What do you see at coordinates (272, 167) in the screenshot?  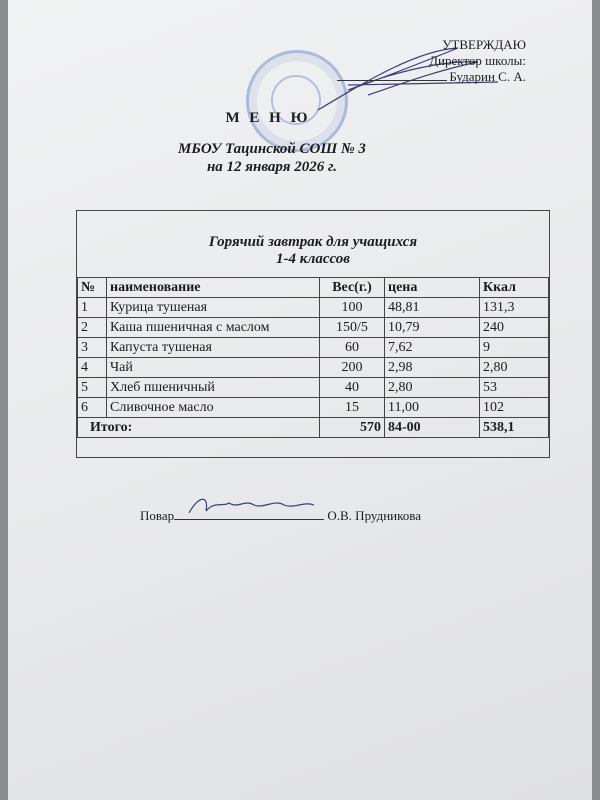 I see `menu-date: на 12 января 2026 г.` at bounding box center [272, 167].